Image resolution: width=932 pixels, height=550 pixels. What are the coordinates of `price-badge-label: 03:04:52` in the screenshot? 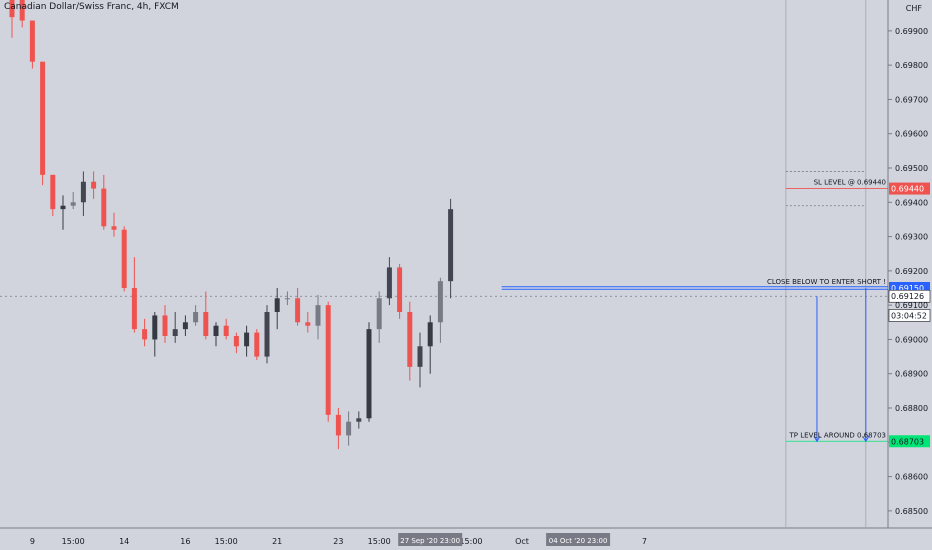 It's located at (909, 315).